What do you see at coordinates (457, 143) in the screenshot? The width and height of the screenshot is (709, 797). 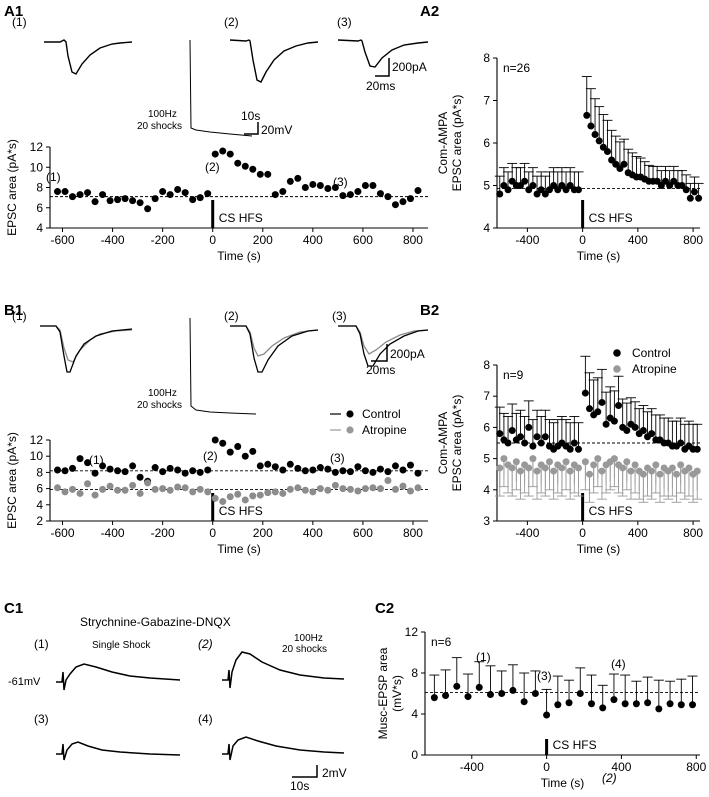 I see `a2-y-label: EPSC area (pA*s)` at bounding box center [457, 143].